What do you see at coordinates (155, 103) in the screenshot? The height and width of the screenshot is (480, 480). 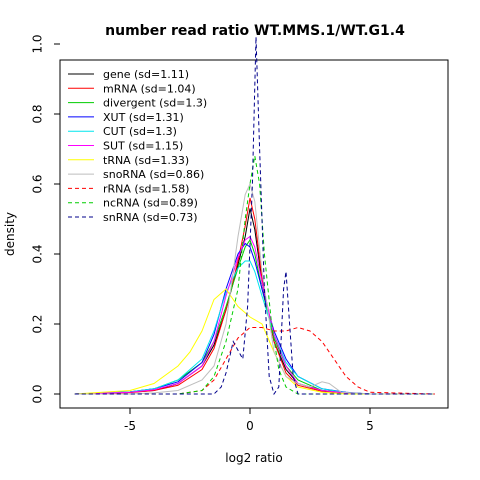 I see `legend-label: divergent (sd=1.3)` at bounding box center [155, 103].